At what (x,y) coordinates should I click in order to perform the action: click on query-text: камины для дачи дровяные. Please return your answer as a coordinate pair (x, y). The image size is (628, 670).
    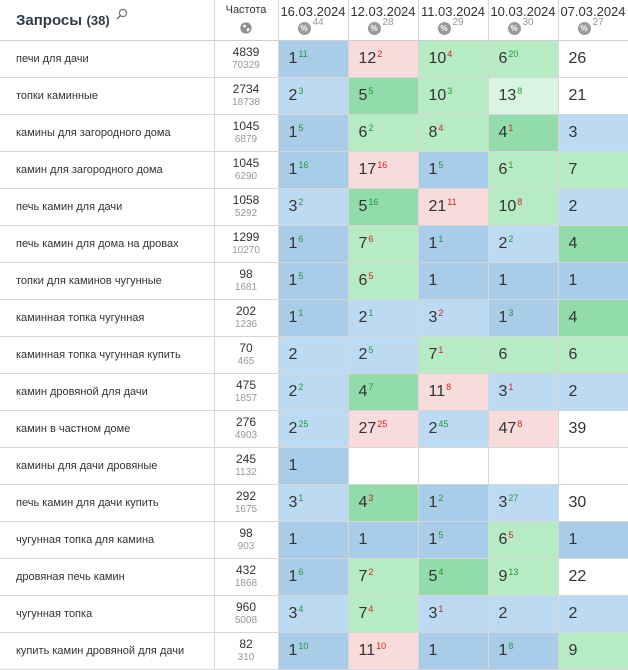
    Looking at the image, I should click on (107, 466).